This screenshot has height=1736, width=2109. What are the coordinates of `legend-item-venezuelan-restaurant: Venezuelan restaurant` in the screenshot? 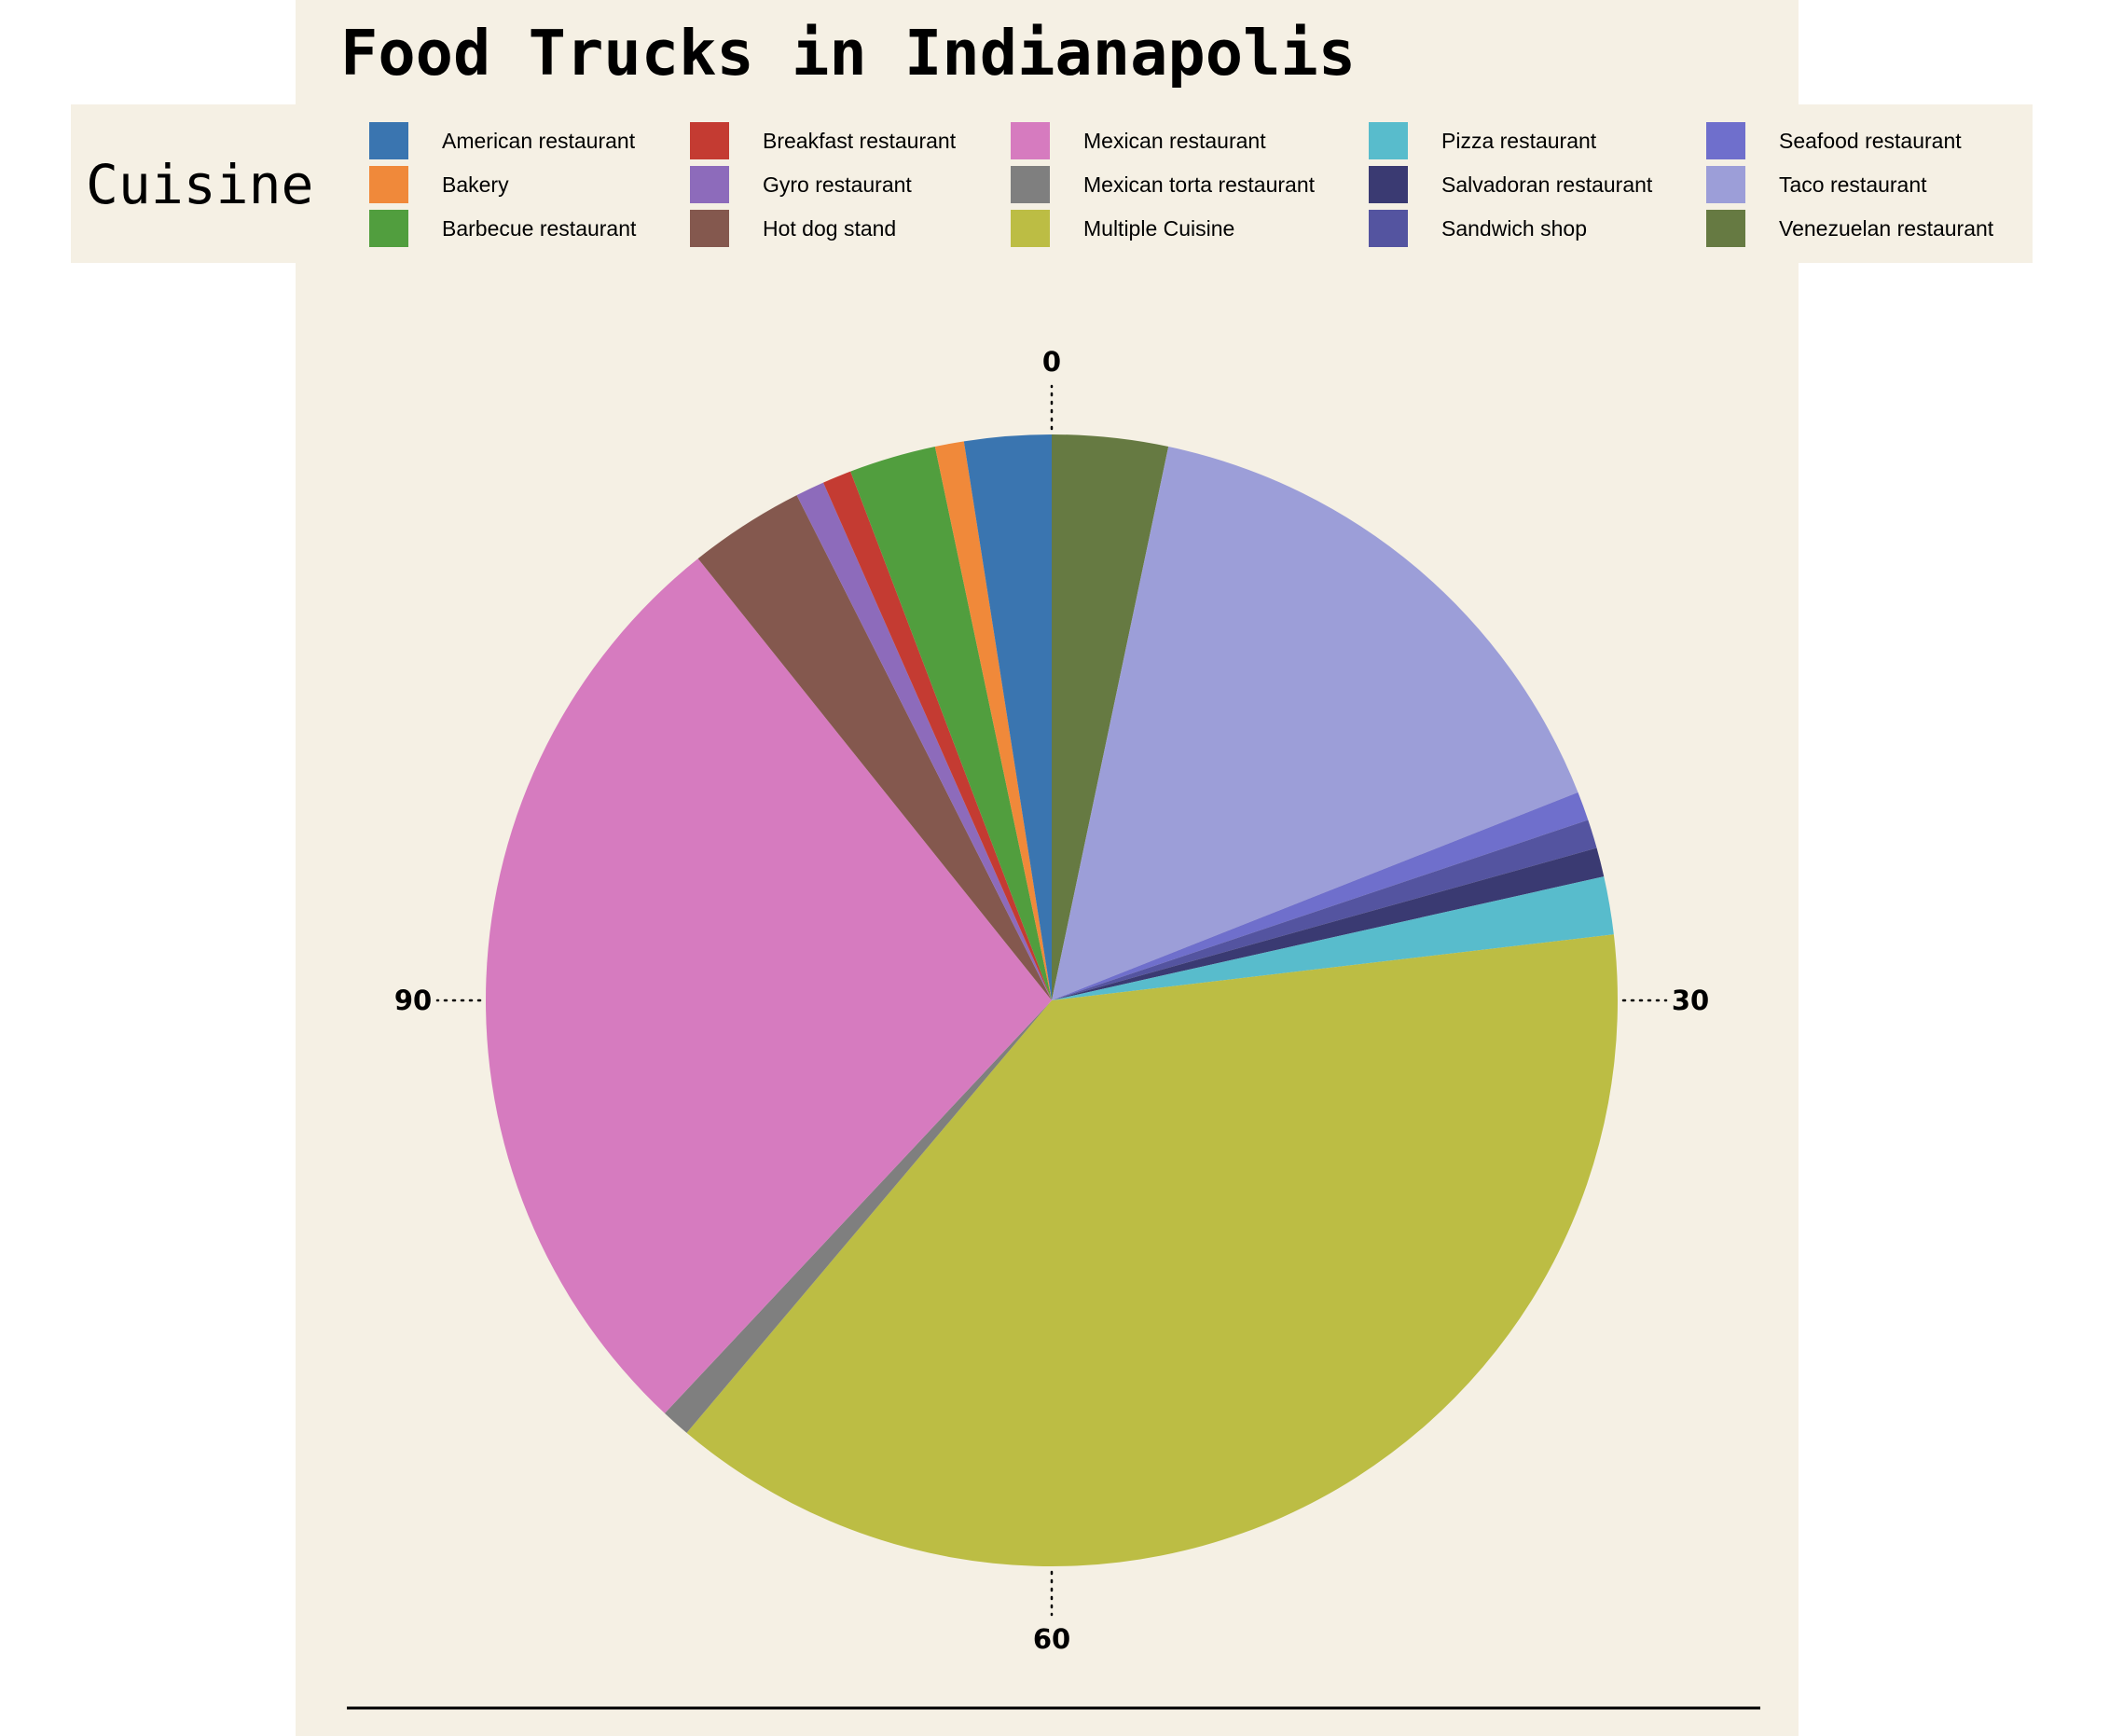 It's located at (1850, 228).